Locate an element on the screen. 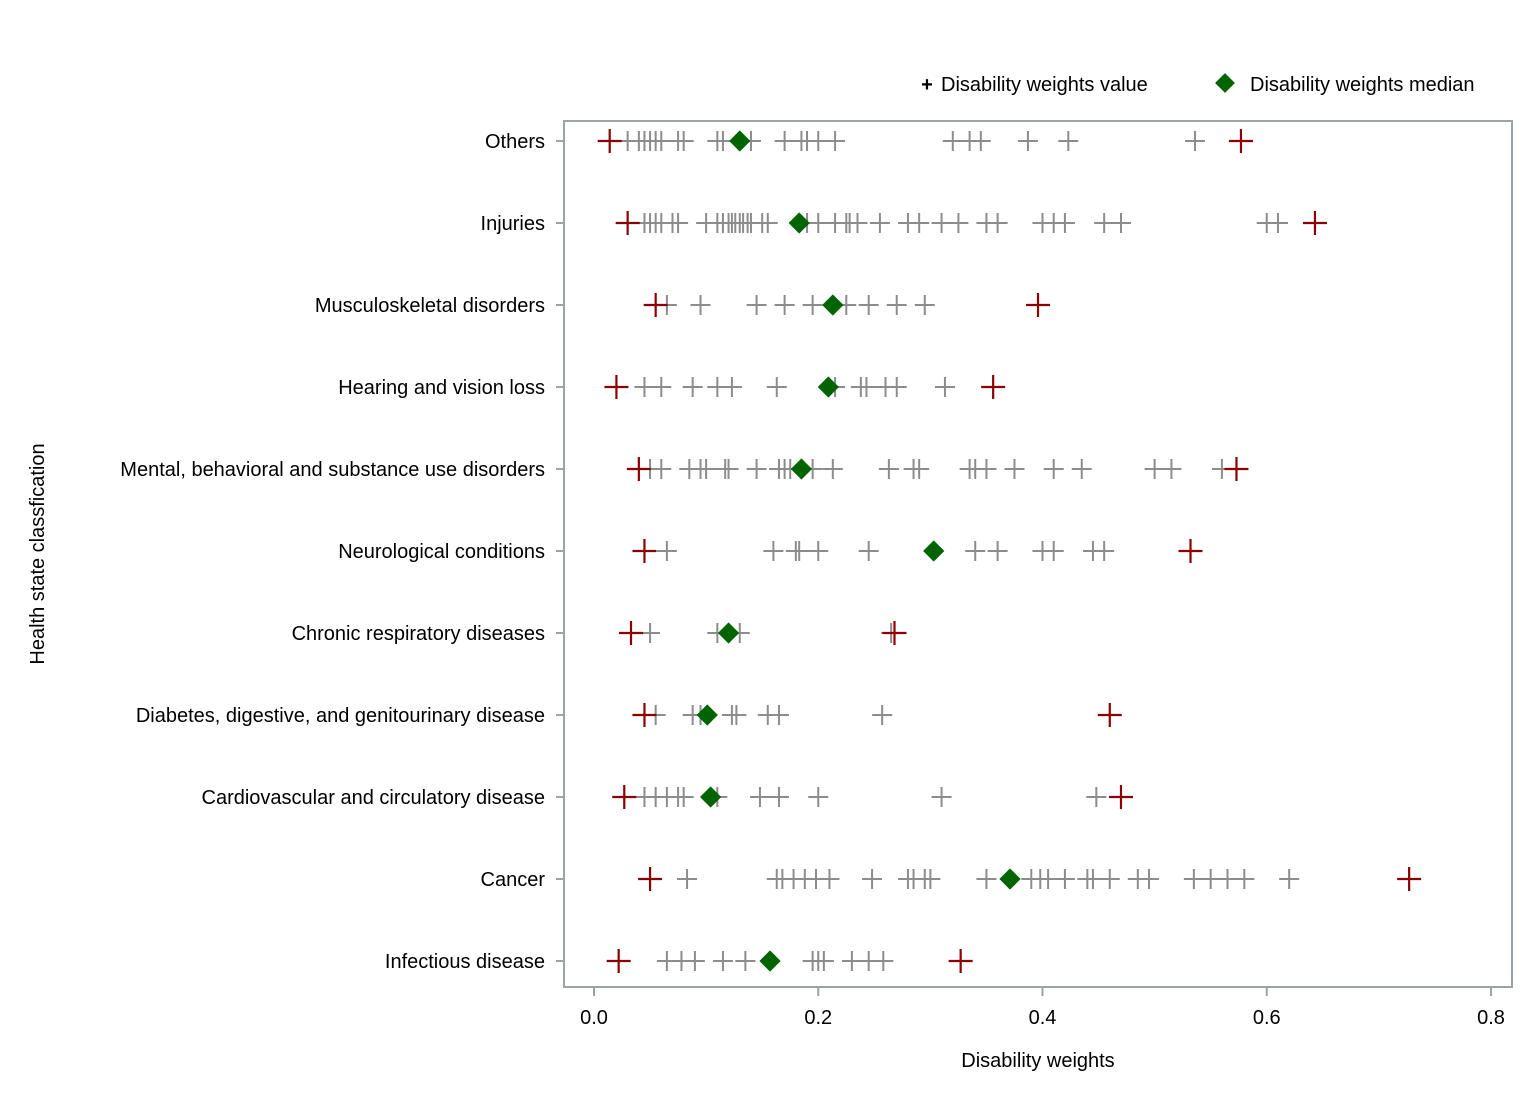 Image resolution: width=1536 pixels, height=1097 pixels. x-axis-title: Disability weights is located at coordinates (1037, 1061).